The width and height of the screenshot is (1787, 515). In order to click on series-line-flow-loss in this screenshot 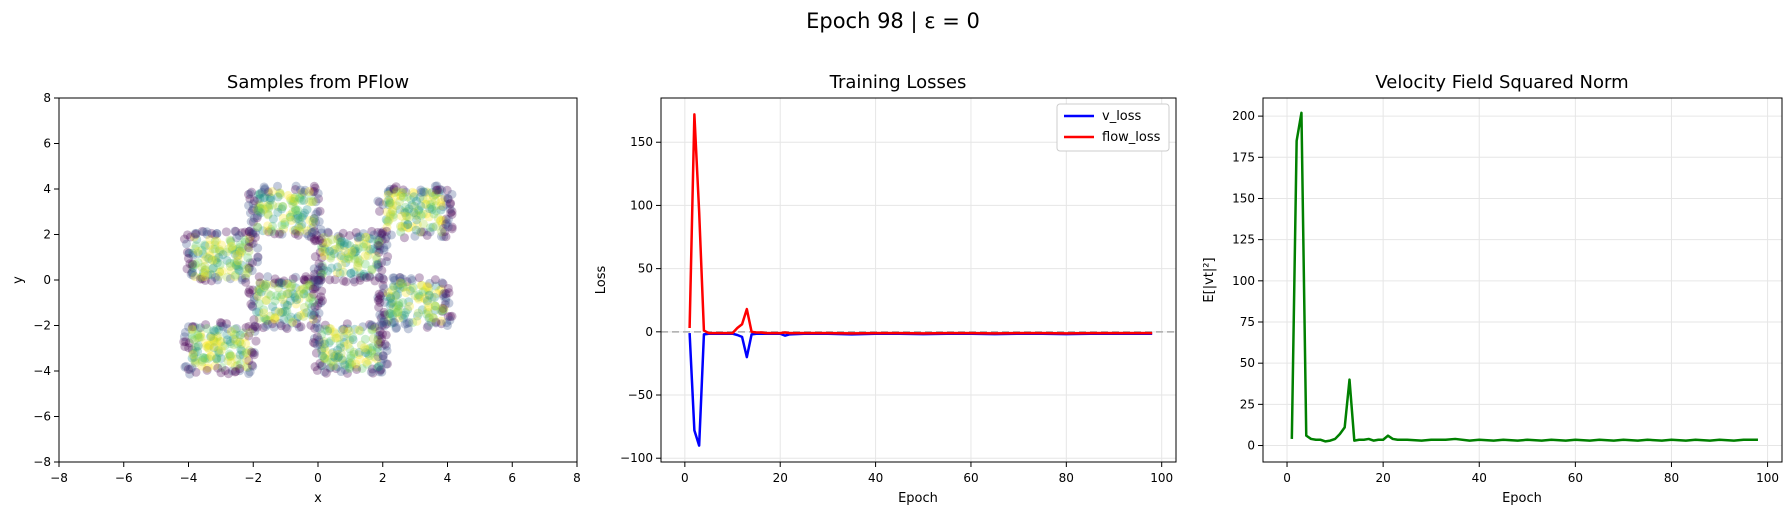, I will do `click(920, 224)`.